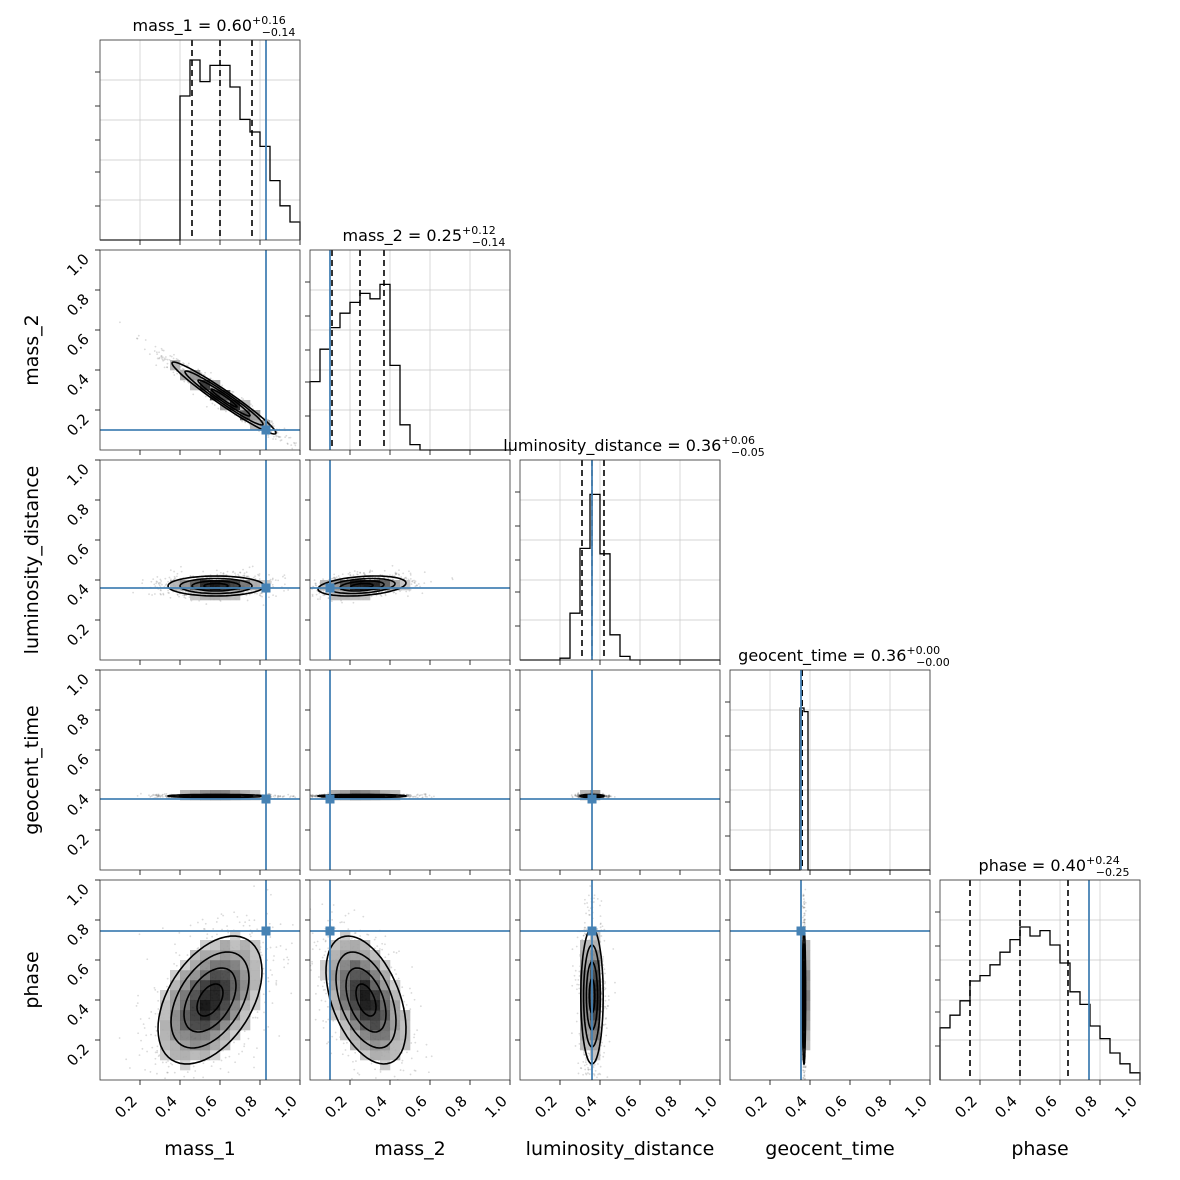  I want to click on y-tick-label: 0.4, so click(78, 385).